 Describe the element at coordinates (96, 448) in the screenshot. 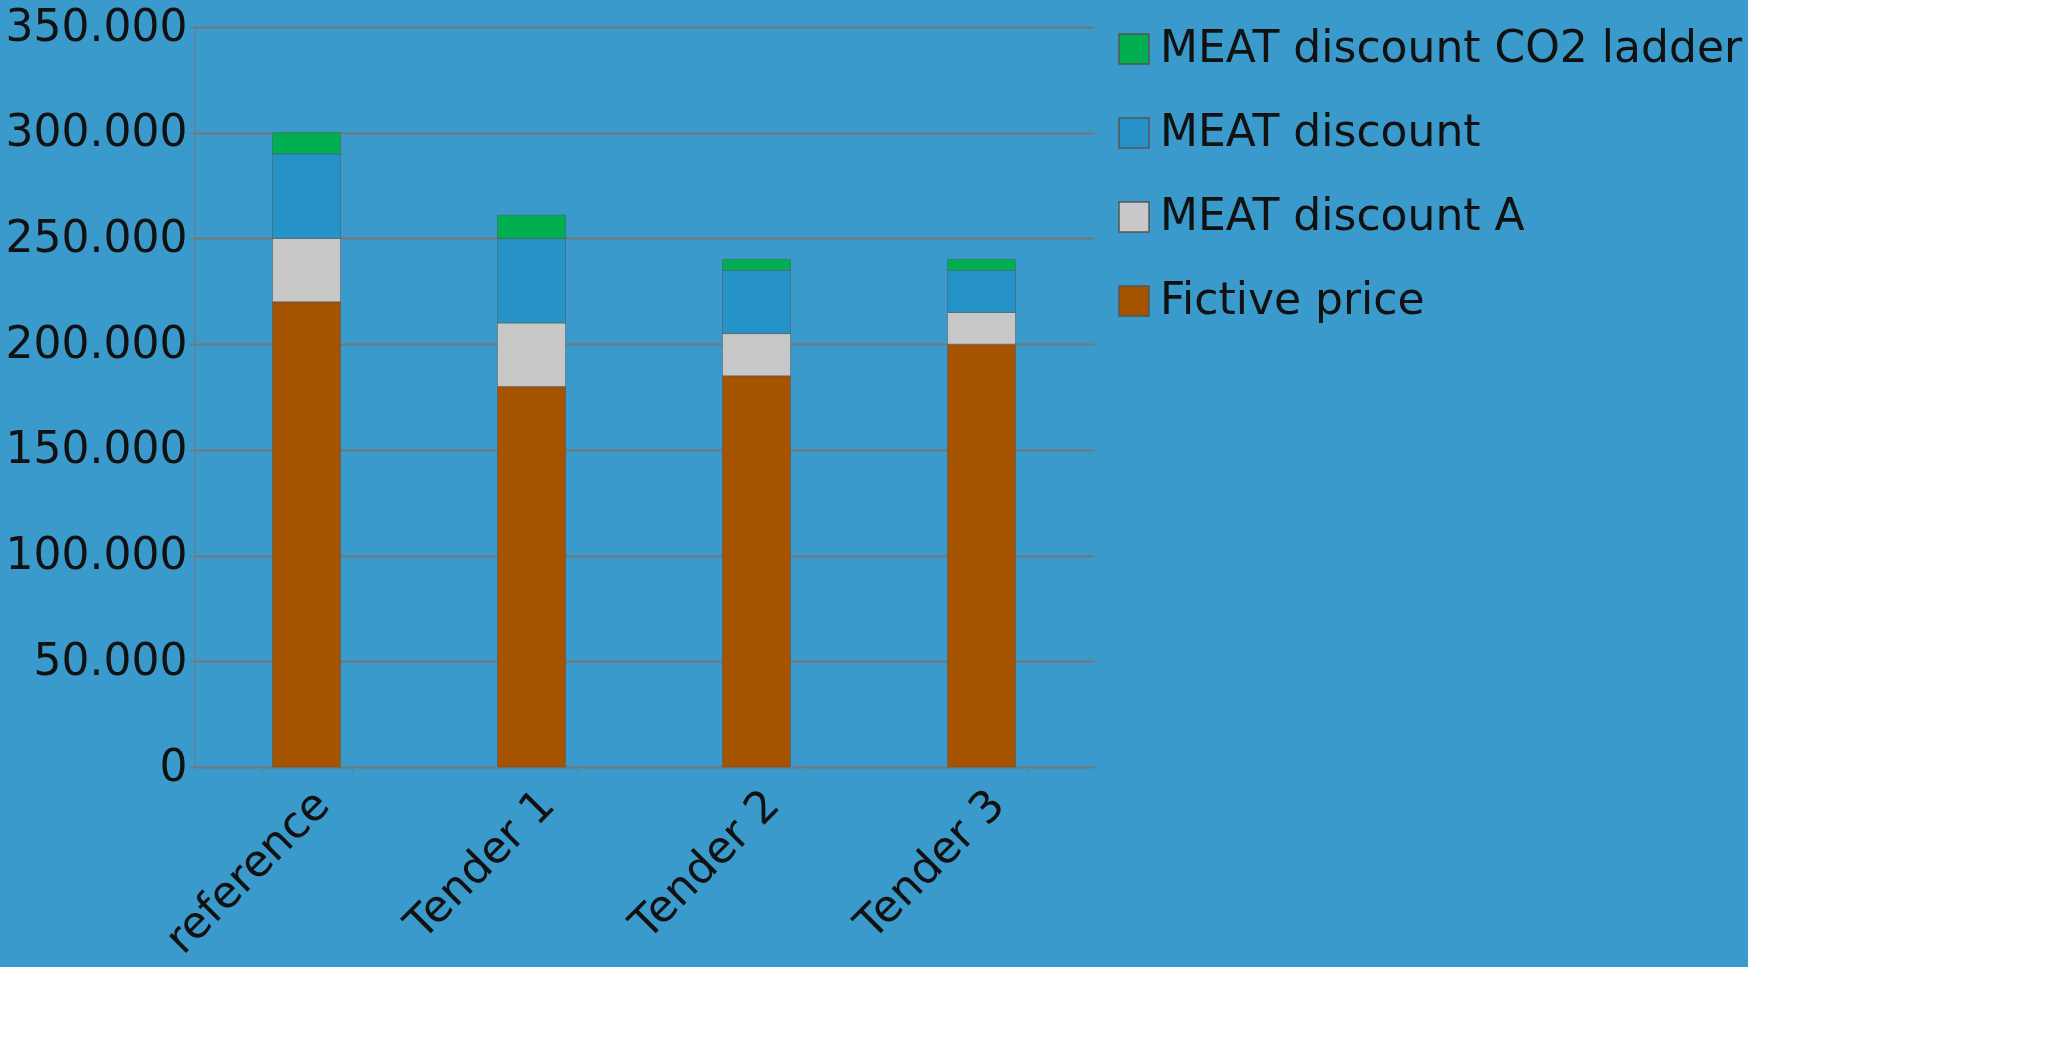

I see `y-tick-label: 150.000` at that location.